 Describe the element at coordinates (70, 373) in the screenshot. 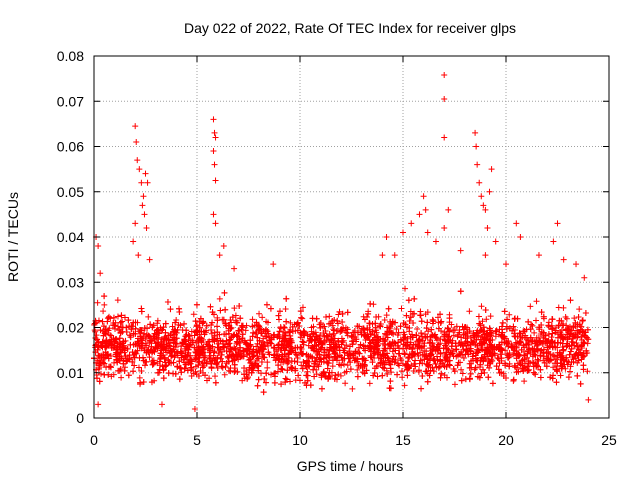

I see `y-tick-label: 0.01` at that location.